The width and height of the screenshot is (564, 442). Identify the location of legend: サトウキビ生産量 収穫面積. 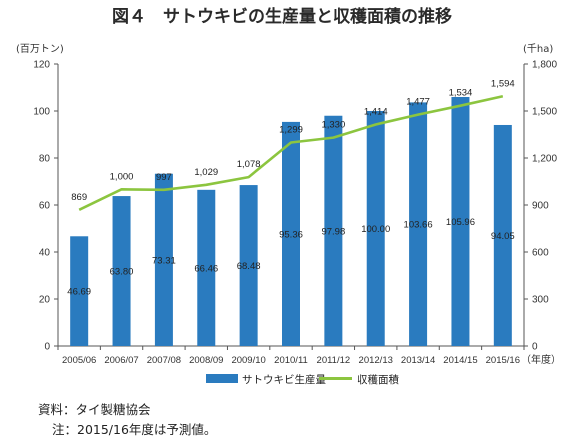
(302, 379).